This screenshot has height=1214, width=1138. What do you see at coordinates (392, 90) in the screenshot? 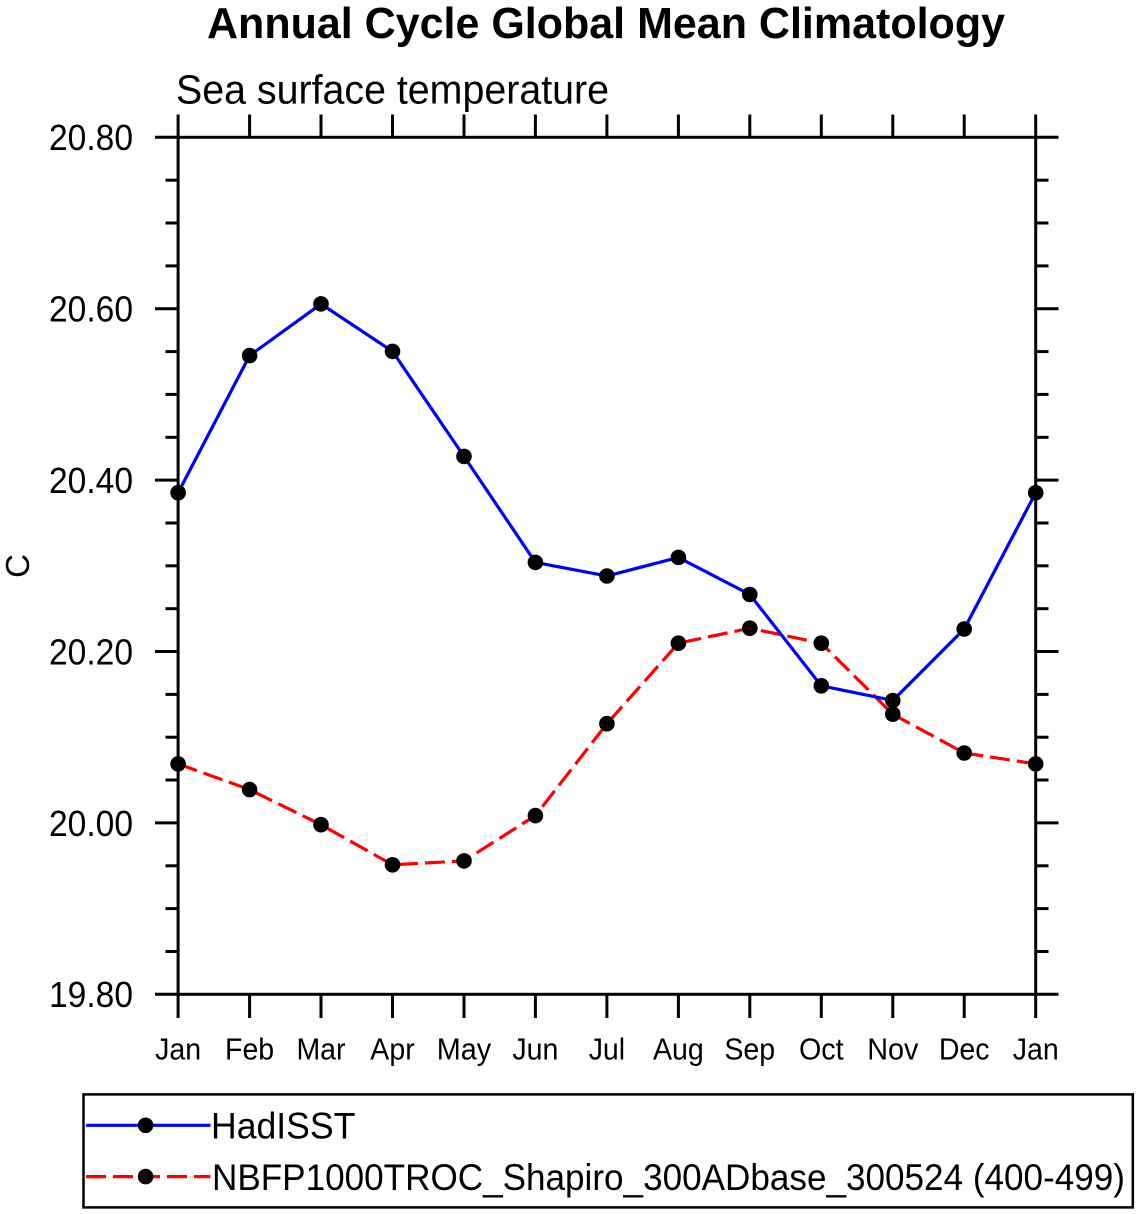
I see `svg-text: Sea surface temperature` at bounding box center [392, 90].